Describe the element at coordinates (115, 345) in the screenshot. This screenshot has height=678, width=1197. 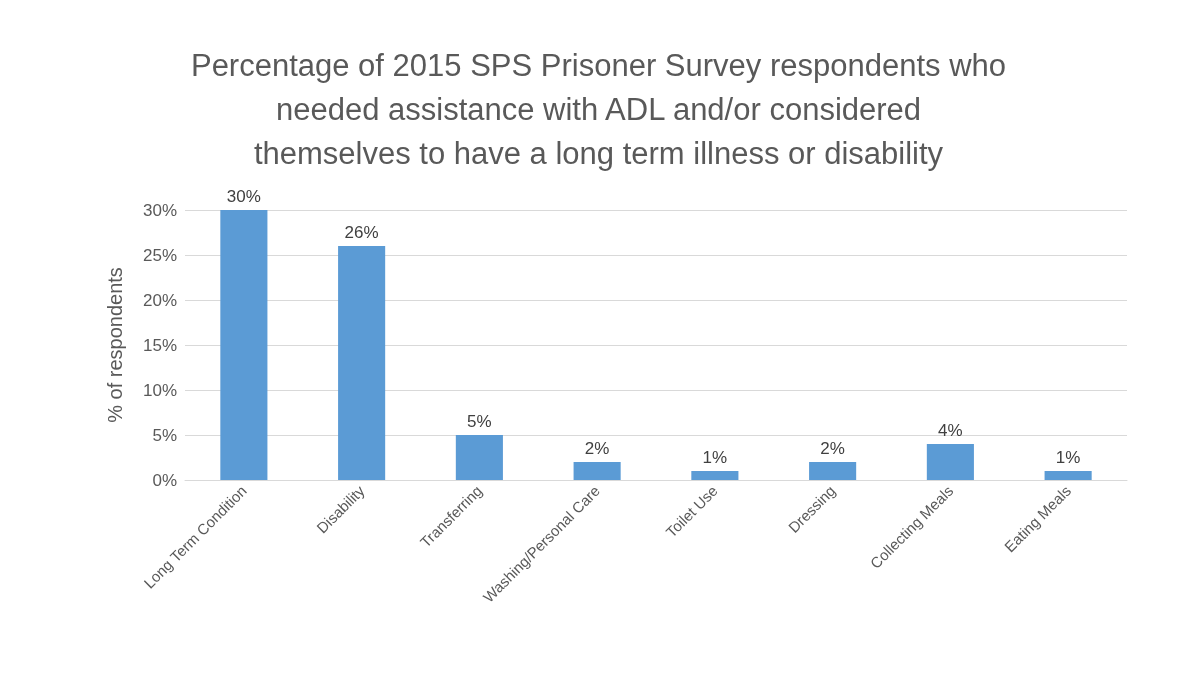
I see `y-axis-title: % of respondents` at that location.